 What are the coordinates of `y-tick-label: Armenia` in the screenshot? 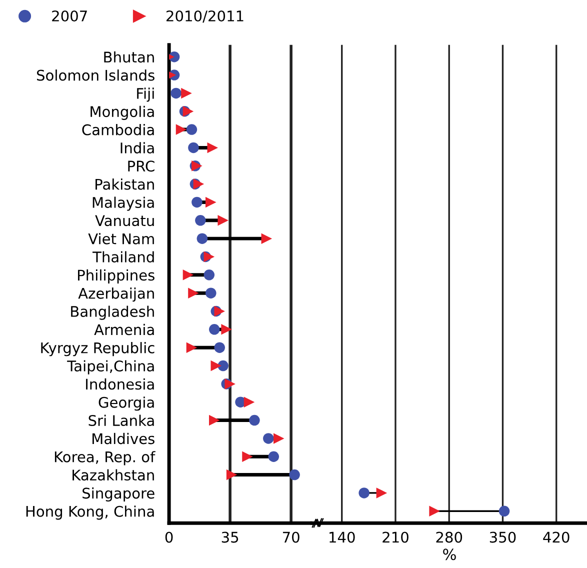 It's located at (124, 330).